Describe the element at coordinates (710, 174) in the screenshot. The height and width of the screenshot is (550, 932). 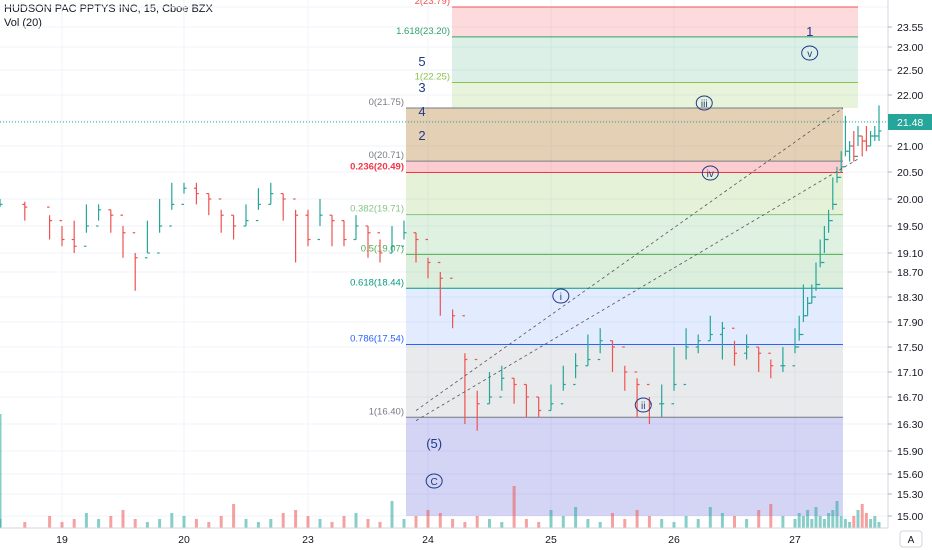
I see `wave-label: iv` at that location.